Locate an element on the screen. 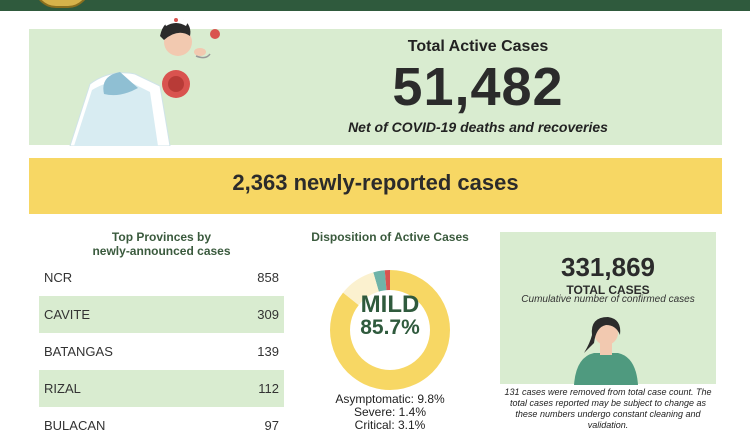 The width and height of the screenshot is (750, 430). disposition-item: Critical: 3.1% is located at coordinates (390, 424).